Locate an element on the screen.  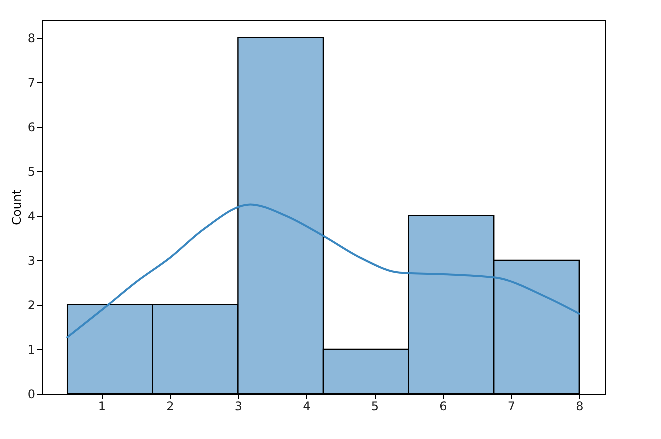
x-tick-label: 2 is located at coordinates (170, 407).